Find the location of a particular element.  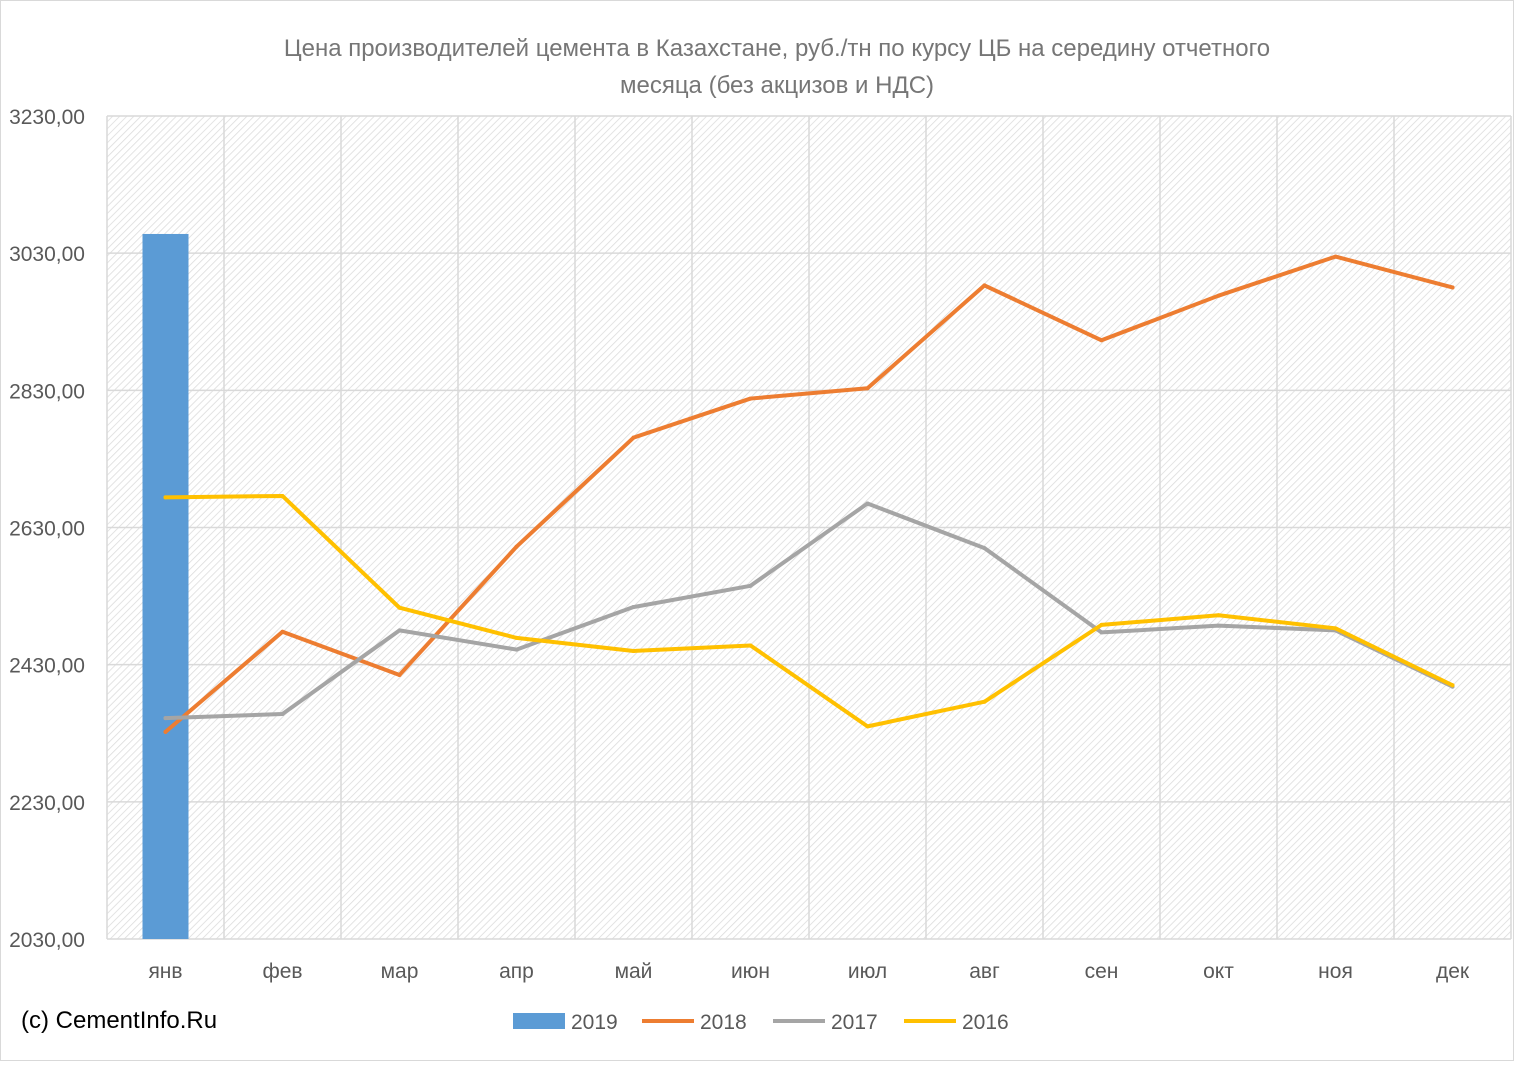

x-tick-label: ноя is located at coordinates (1335, 971).